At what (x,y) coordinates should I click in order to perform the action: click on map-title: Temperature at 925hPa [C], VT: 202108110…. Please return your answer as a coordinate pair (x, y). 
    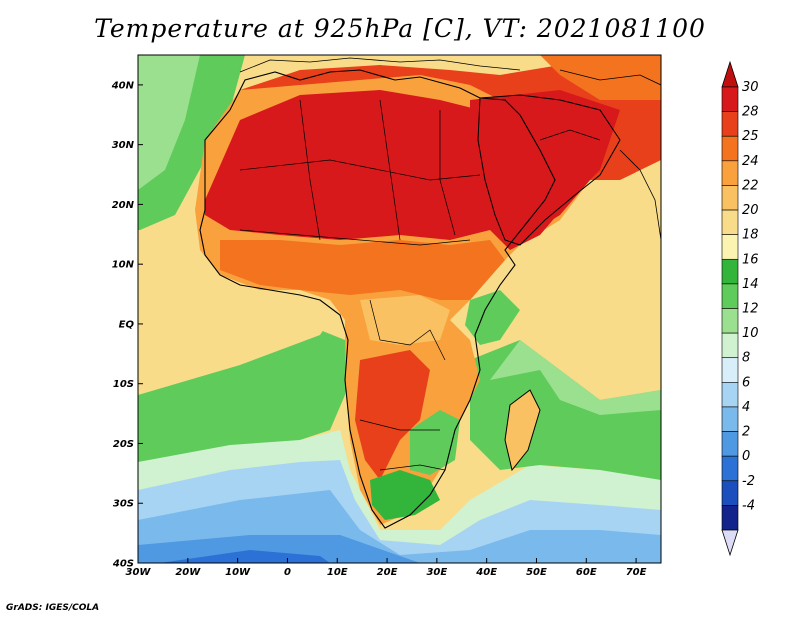
    Looking at the image, I should click on (400, 28).